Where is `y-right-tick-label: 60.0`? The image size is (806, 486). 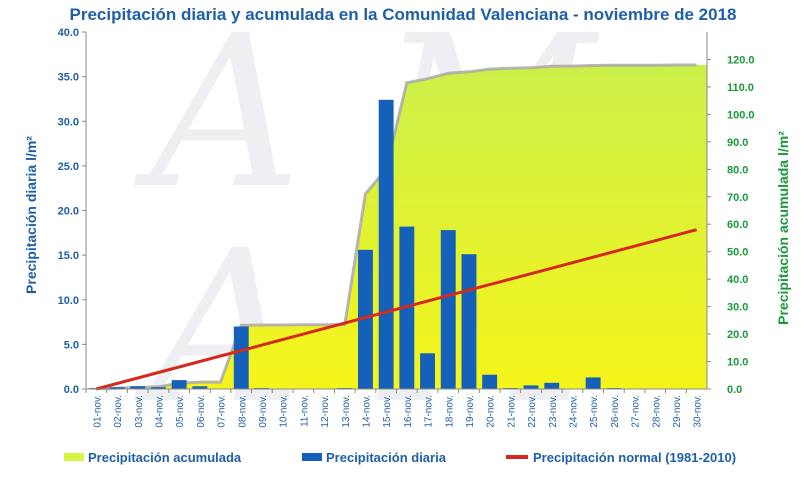
y-right-tick-label: 60.0 is located at coordinates (737, 225).